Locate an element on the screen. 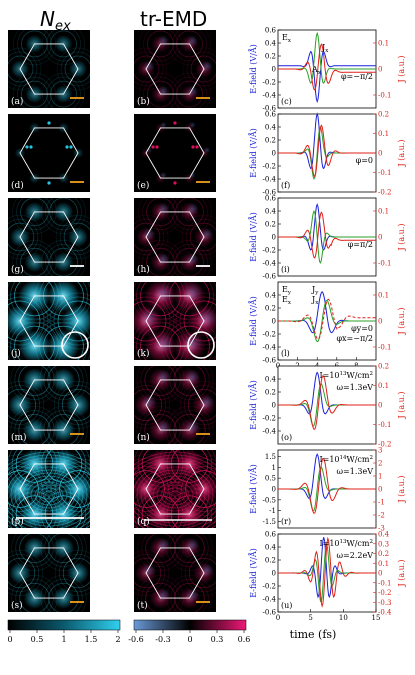 This screenshot has height=675, width=415. header-nex: Nex is located at coordinates (55, 20).